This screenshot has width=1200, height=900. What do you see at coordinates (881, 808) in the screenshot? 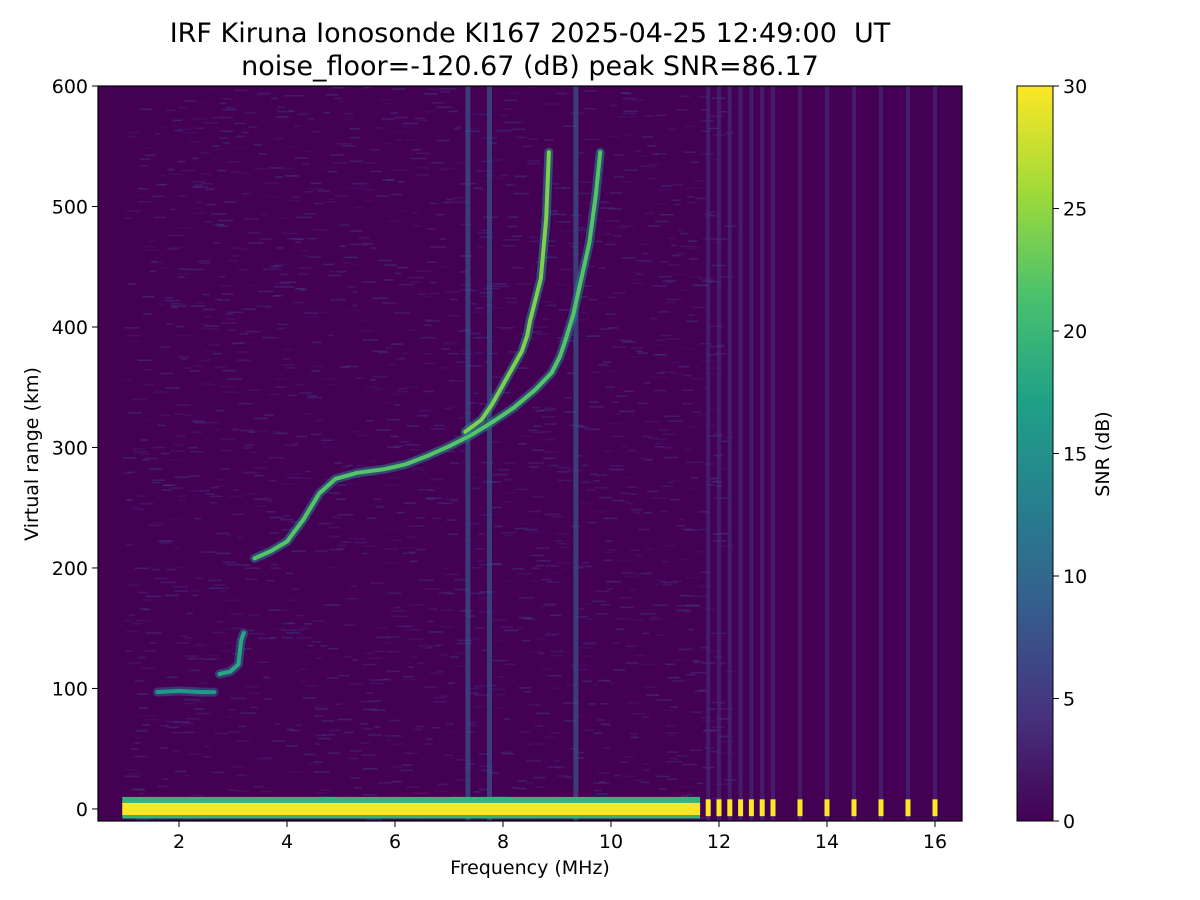
I see `channel-ground-echo` at bounding box center [881, 808].